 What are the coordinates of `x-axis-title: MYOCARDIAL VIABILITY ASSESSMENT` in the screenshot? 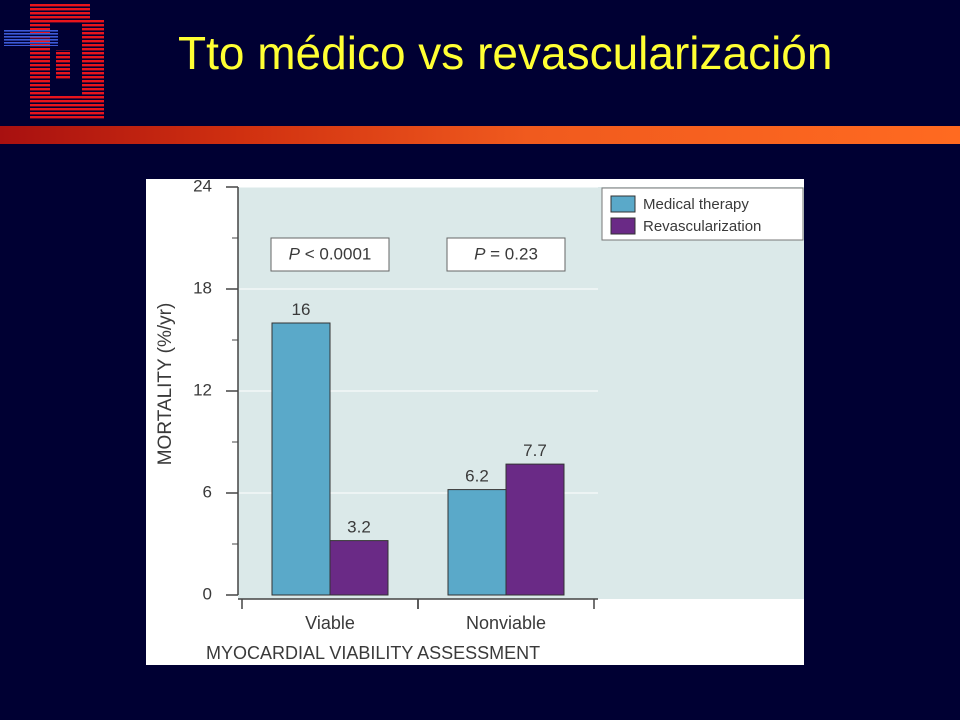 It's located at (373, 653).